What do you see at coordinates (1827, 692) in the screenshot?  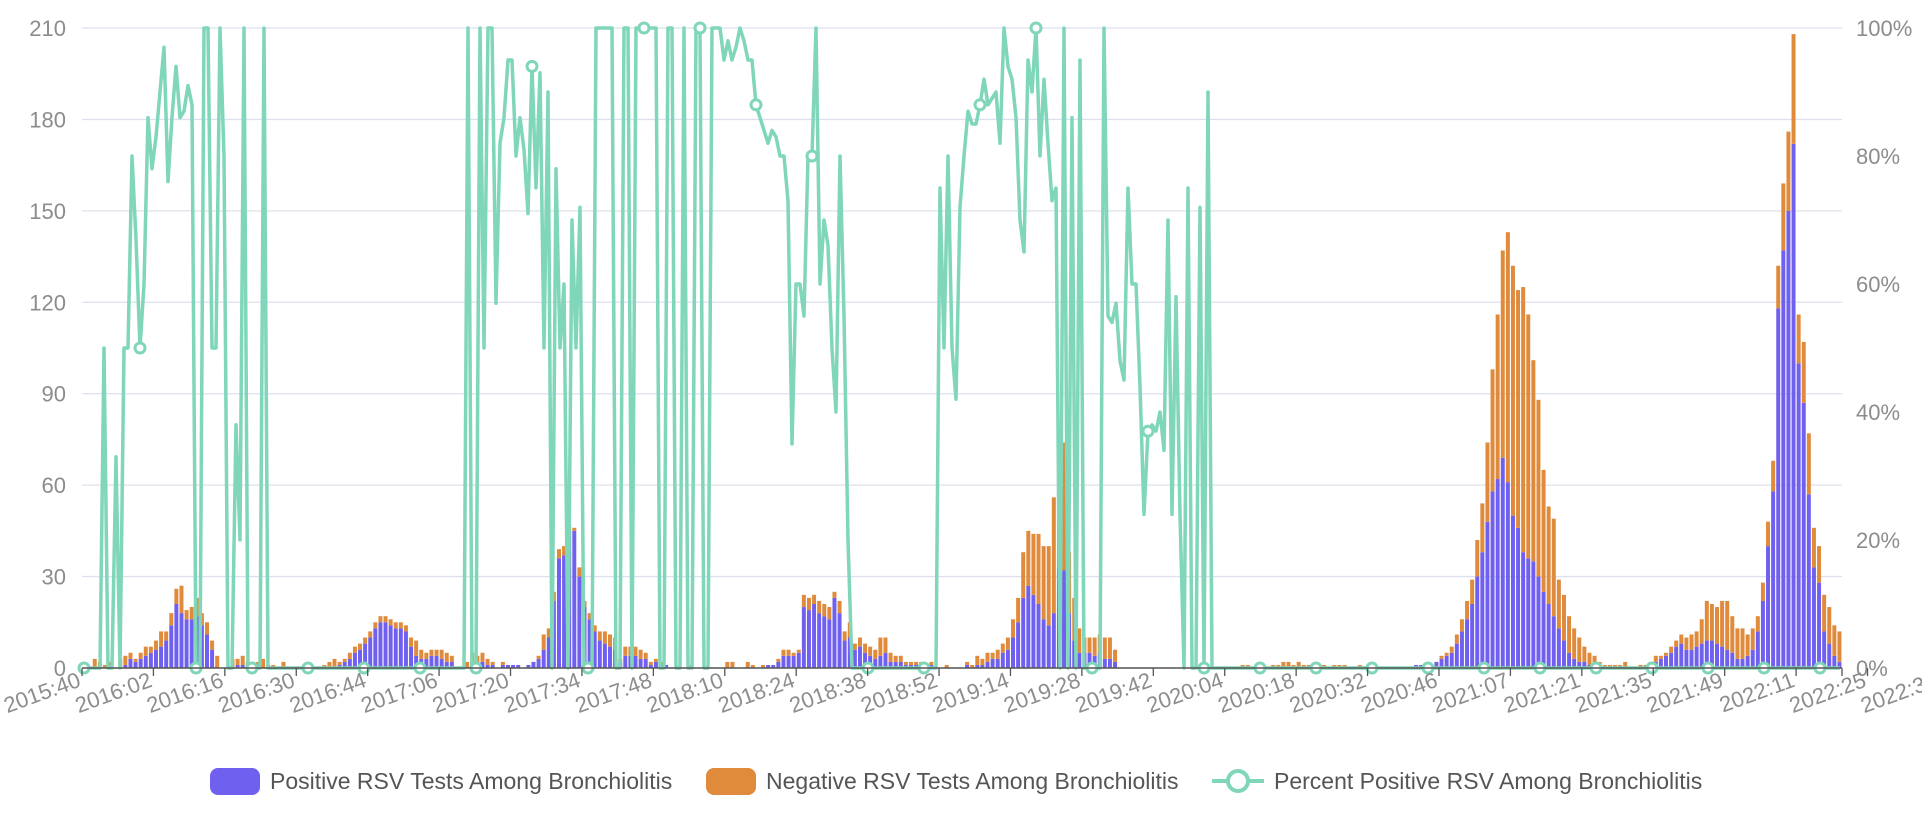 I see `x-tick-label: 2022:25` at bounding box center [1827, 692].